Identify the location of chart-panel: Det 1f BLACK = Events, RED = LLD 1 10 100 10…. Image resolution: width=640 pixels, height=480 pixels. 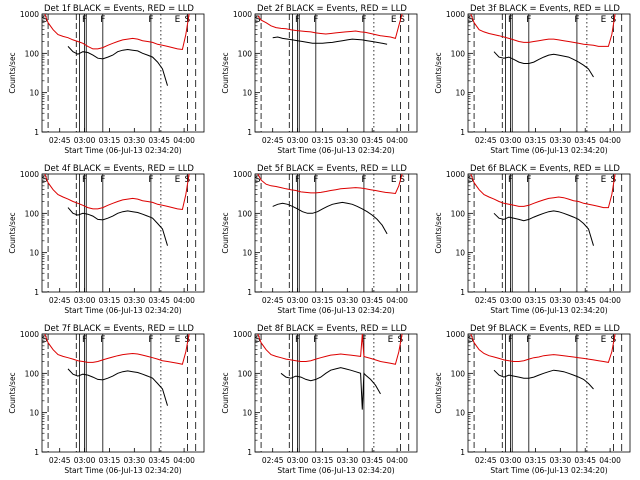
(106, 79).